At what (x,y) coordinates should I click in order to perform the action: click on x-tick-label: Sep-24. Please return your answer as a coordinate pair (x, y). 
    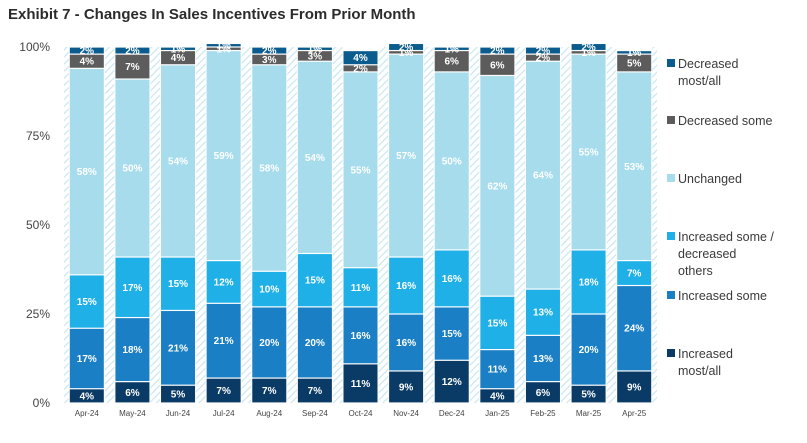
    Looking at the image, I should click on (315, 413).